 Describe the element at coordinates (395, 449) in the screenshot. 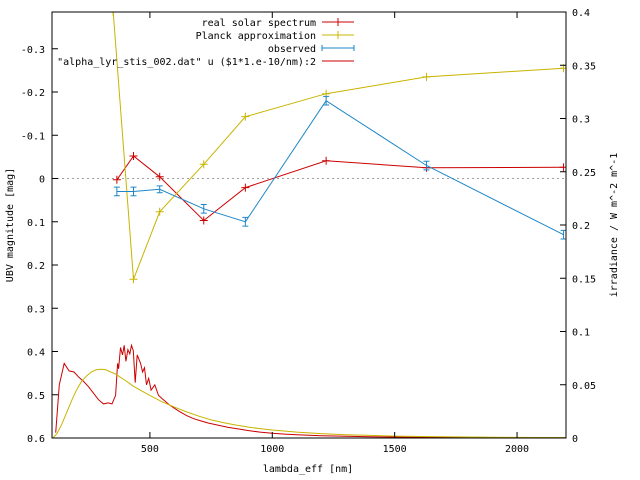

I see `x-tick-label: 1500` at that location.